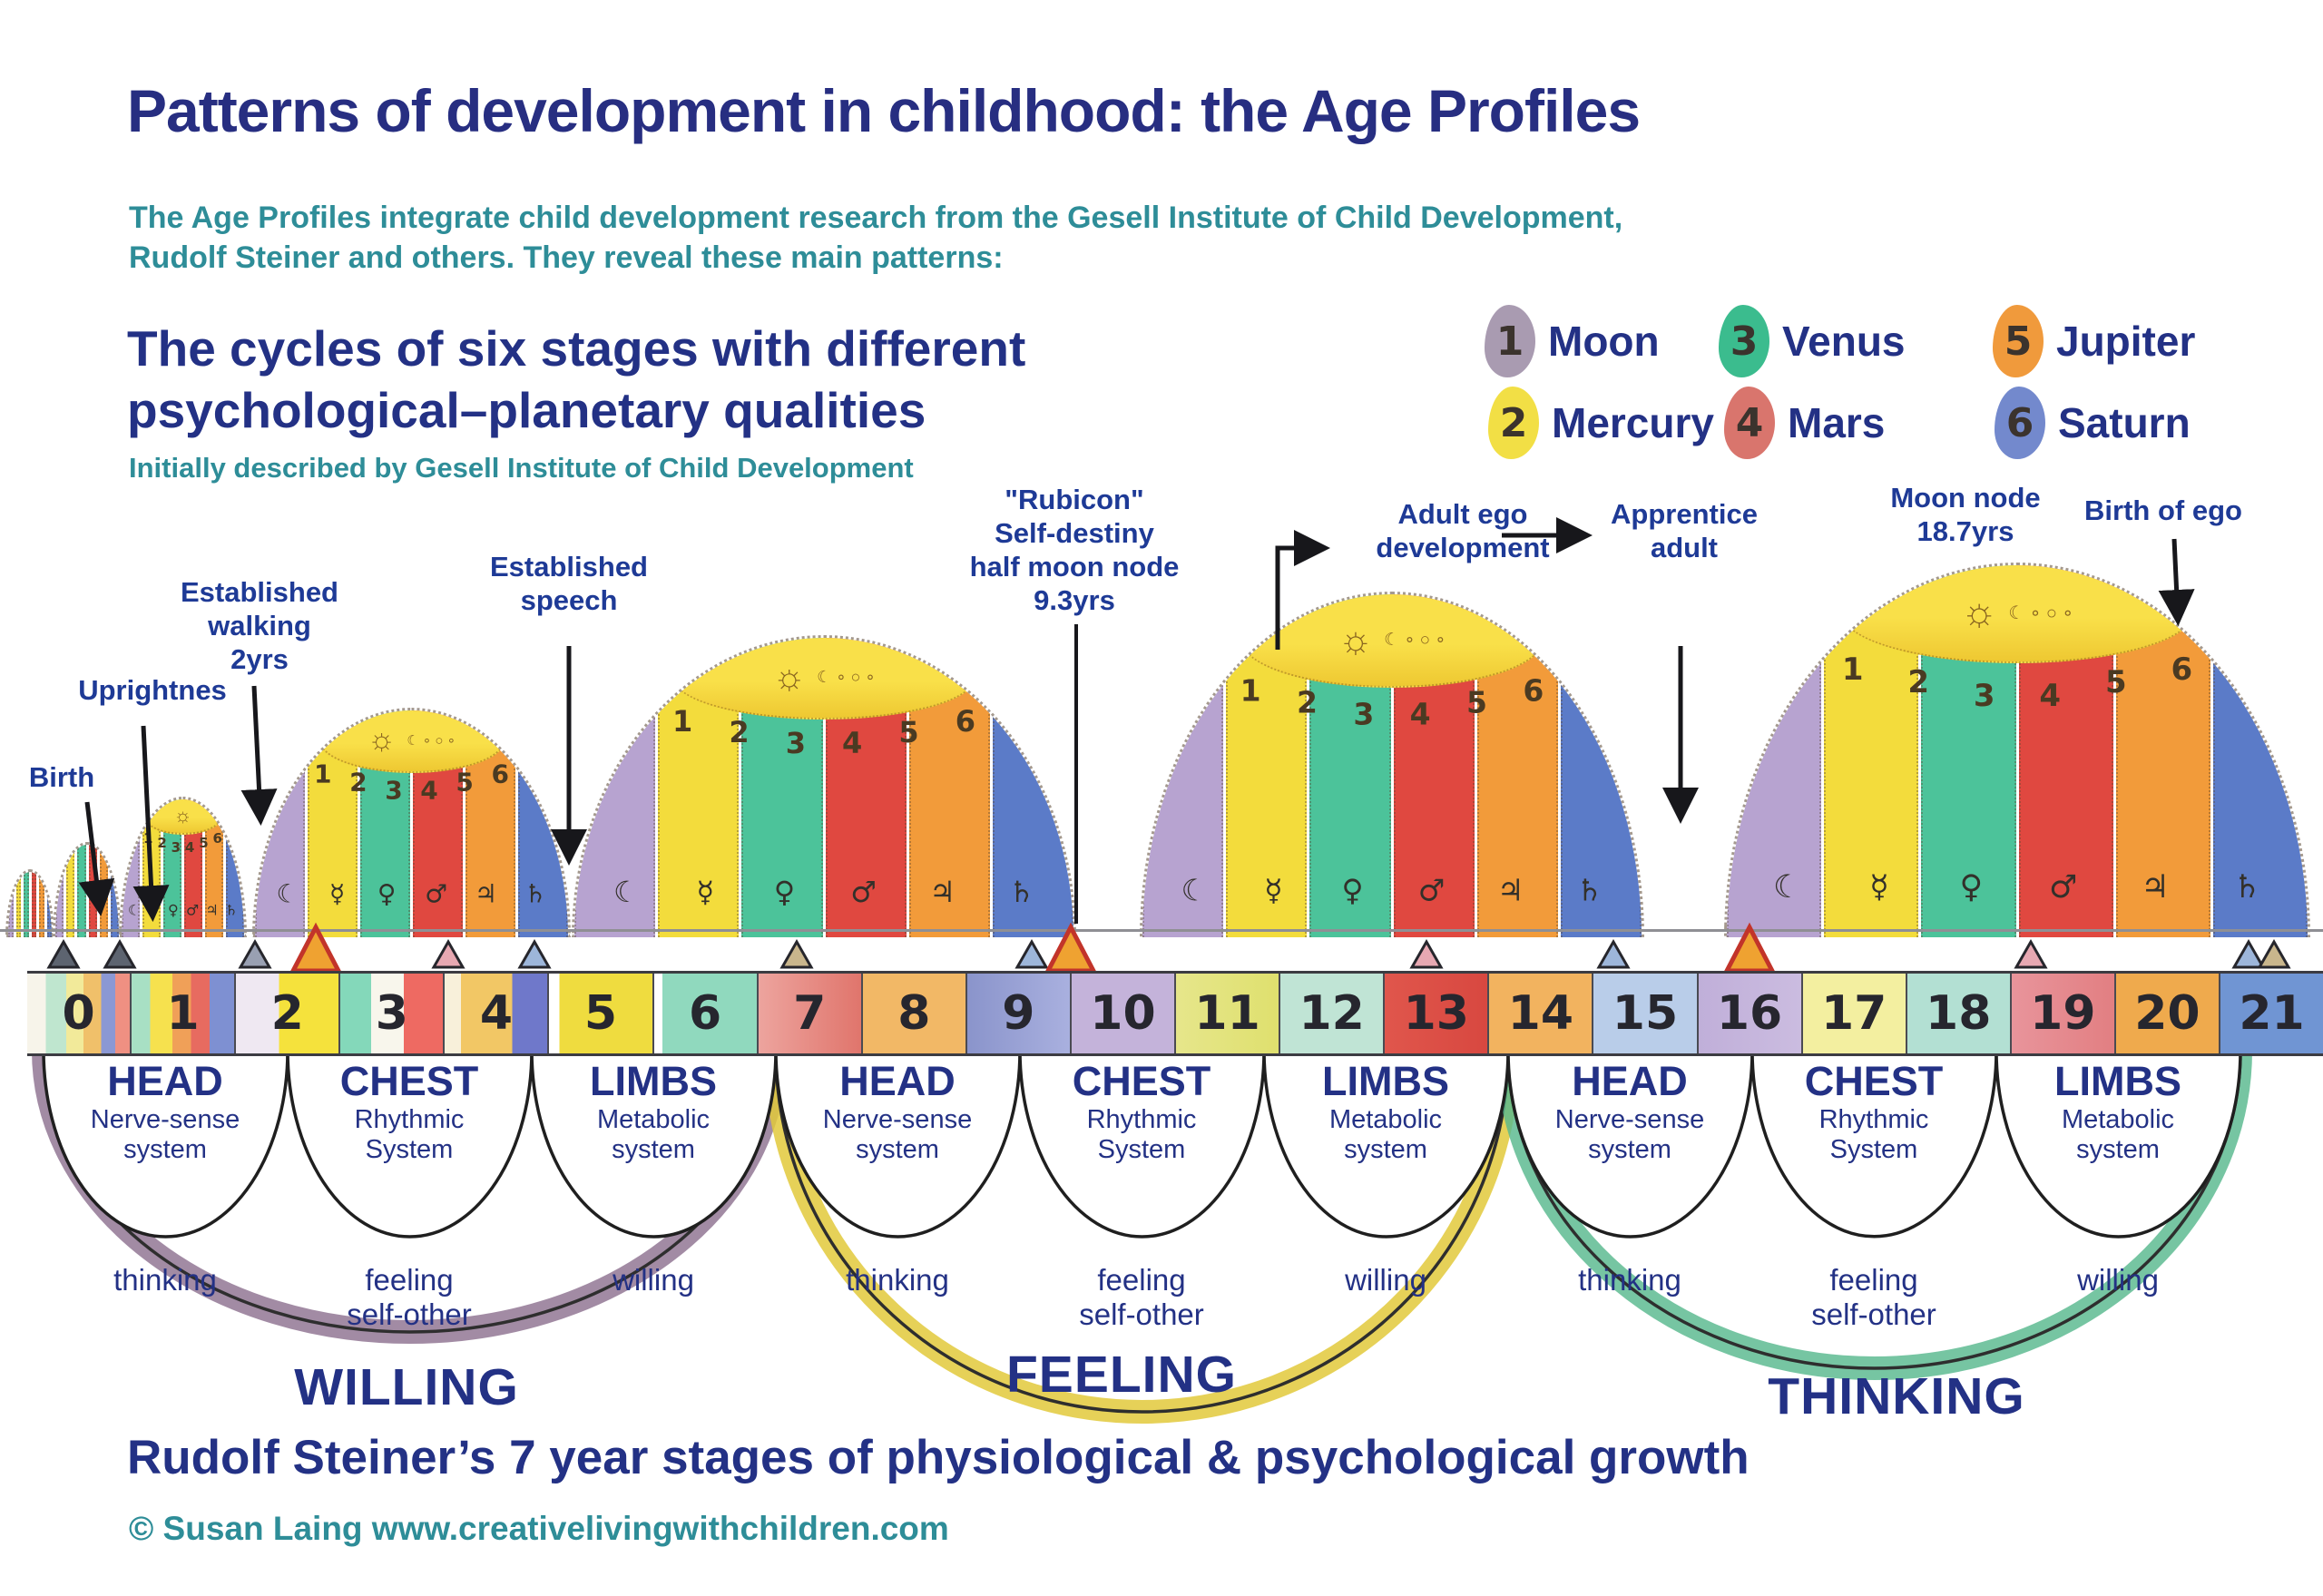 This screenshot has width=2323, height=1596. I want to click on node-marker-gray, so click(255, 953).